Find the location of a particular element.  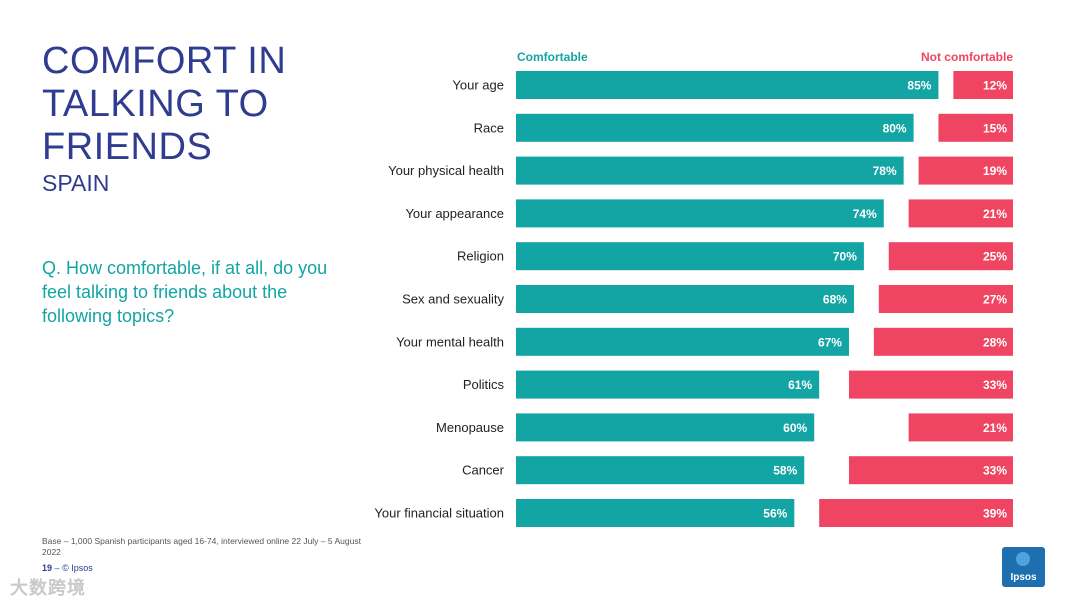

legend-comfortable: Comfortable is located at coordinates (552, 57).